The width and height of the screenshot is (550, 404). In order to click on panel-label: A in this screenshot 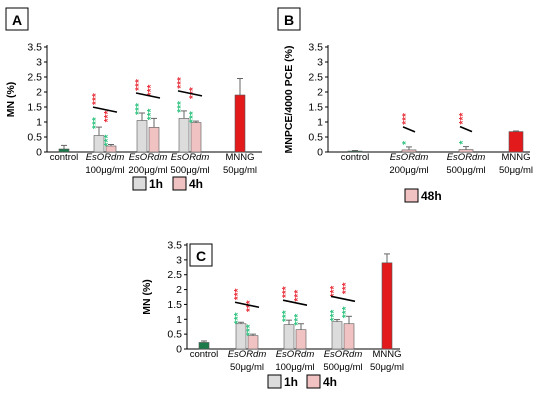, I will do `click(17, 20)`.